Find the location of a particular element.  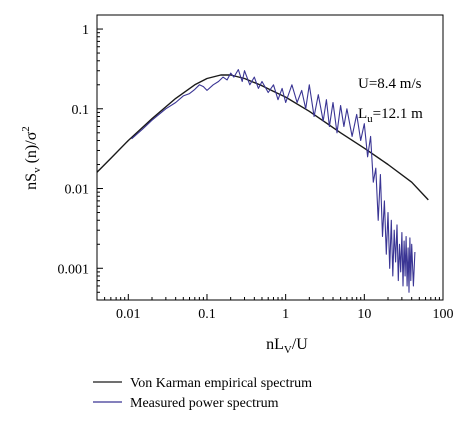

x-axis-label: nLV/U is located at coordinates (287, 346).